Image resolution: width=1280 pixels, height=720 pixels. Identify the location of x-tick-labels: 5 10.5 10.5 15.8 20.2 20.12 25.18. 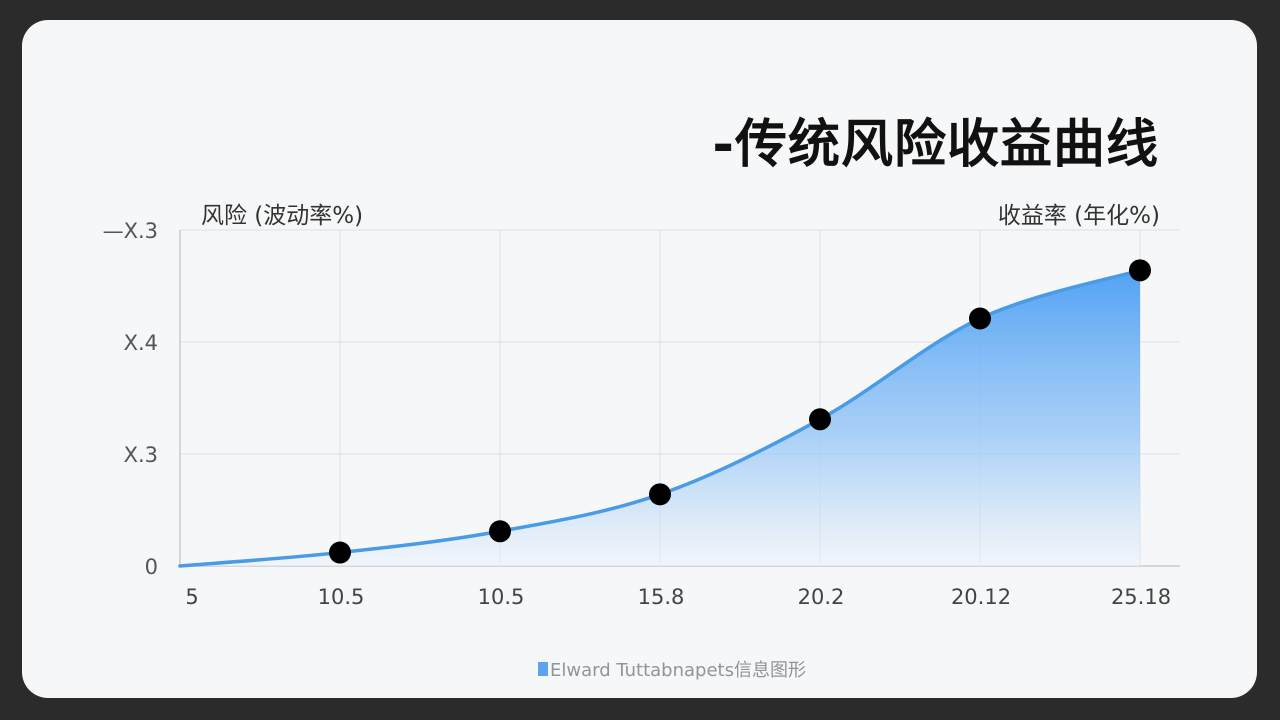
(678, 597).